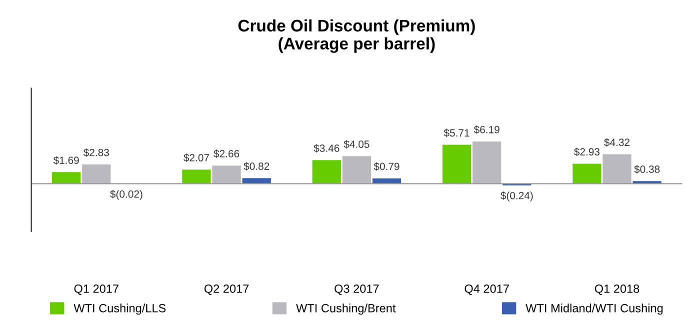 This screenshot has width=696, height=333. I want to click on data-label: $2.93, so click(587, 152).